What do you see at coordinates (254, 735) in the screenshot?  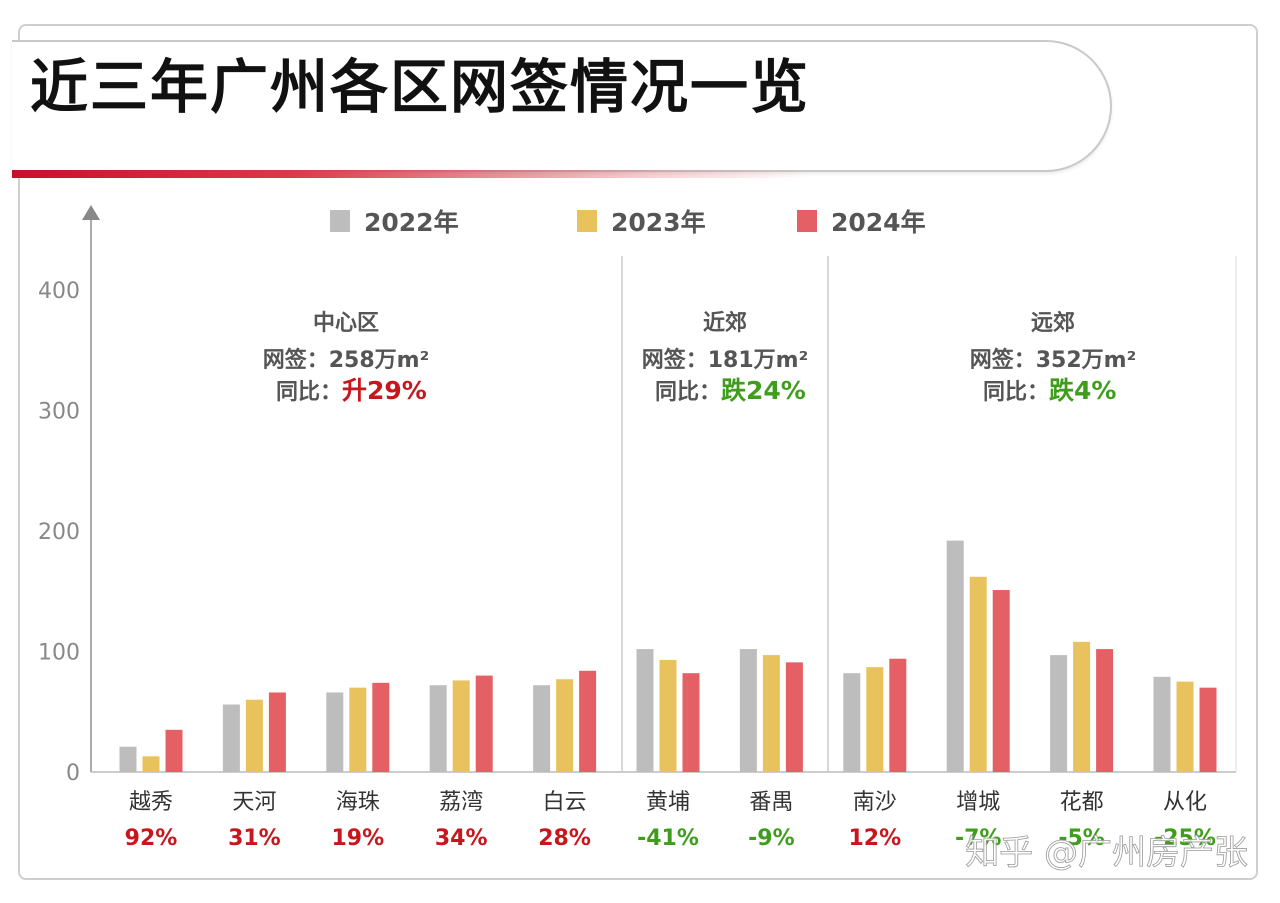 I see `bar-天河-2023年` at bounding box center [254, 735].